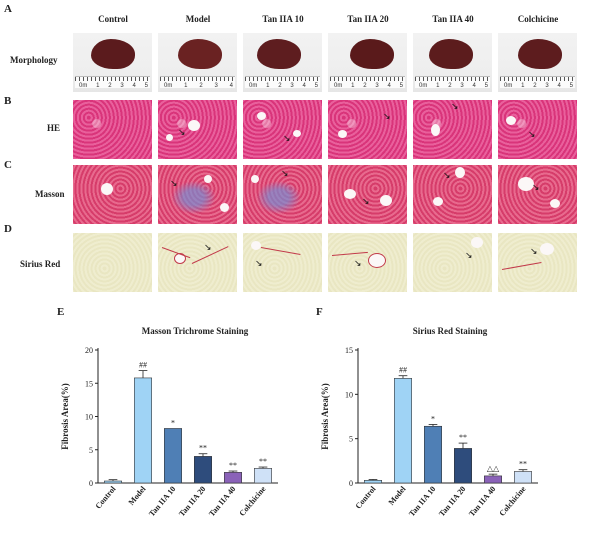  What do you see at coordinates (283, 19) in the screenshot?
I see `column-header-tan-iia-10: Tan IIA 10` at bounding box center [283, 19].